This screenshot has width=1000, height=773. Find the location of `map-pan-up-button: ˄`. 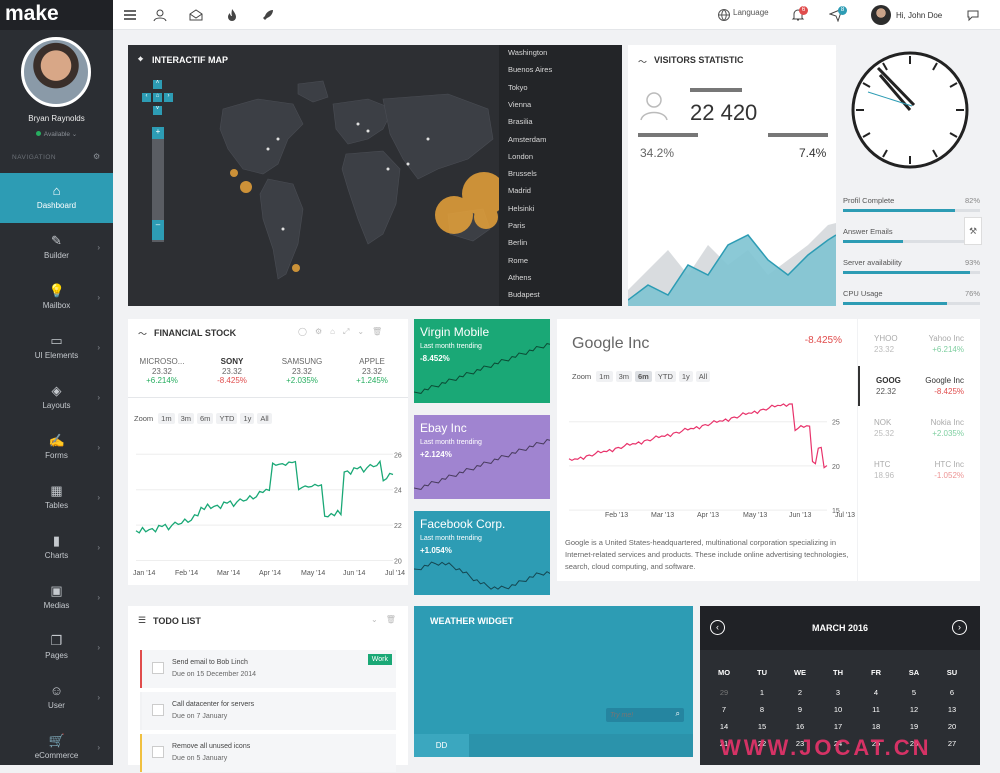

map-pan-up-button: ˄ is located at coordinates (157, 84).